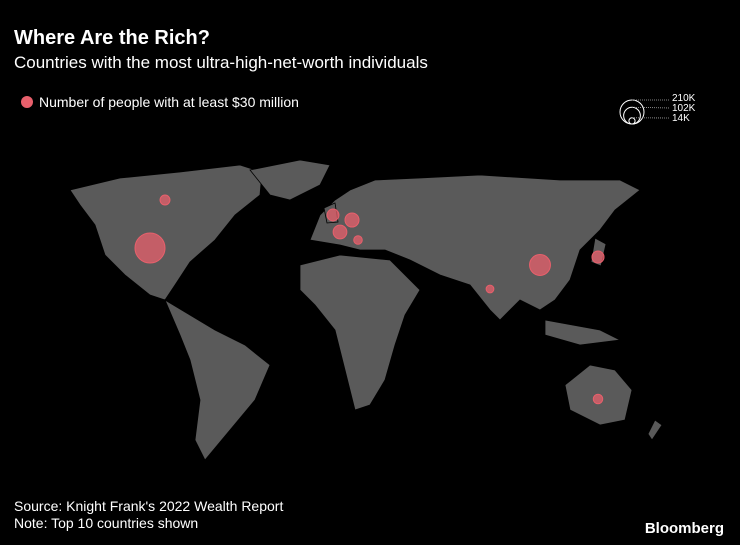  What do you see at coordinates (27, 102) in the screenshot?
I see `legend-swatch` at bounding box center [27, 102].